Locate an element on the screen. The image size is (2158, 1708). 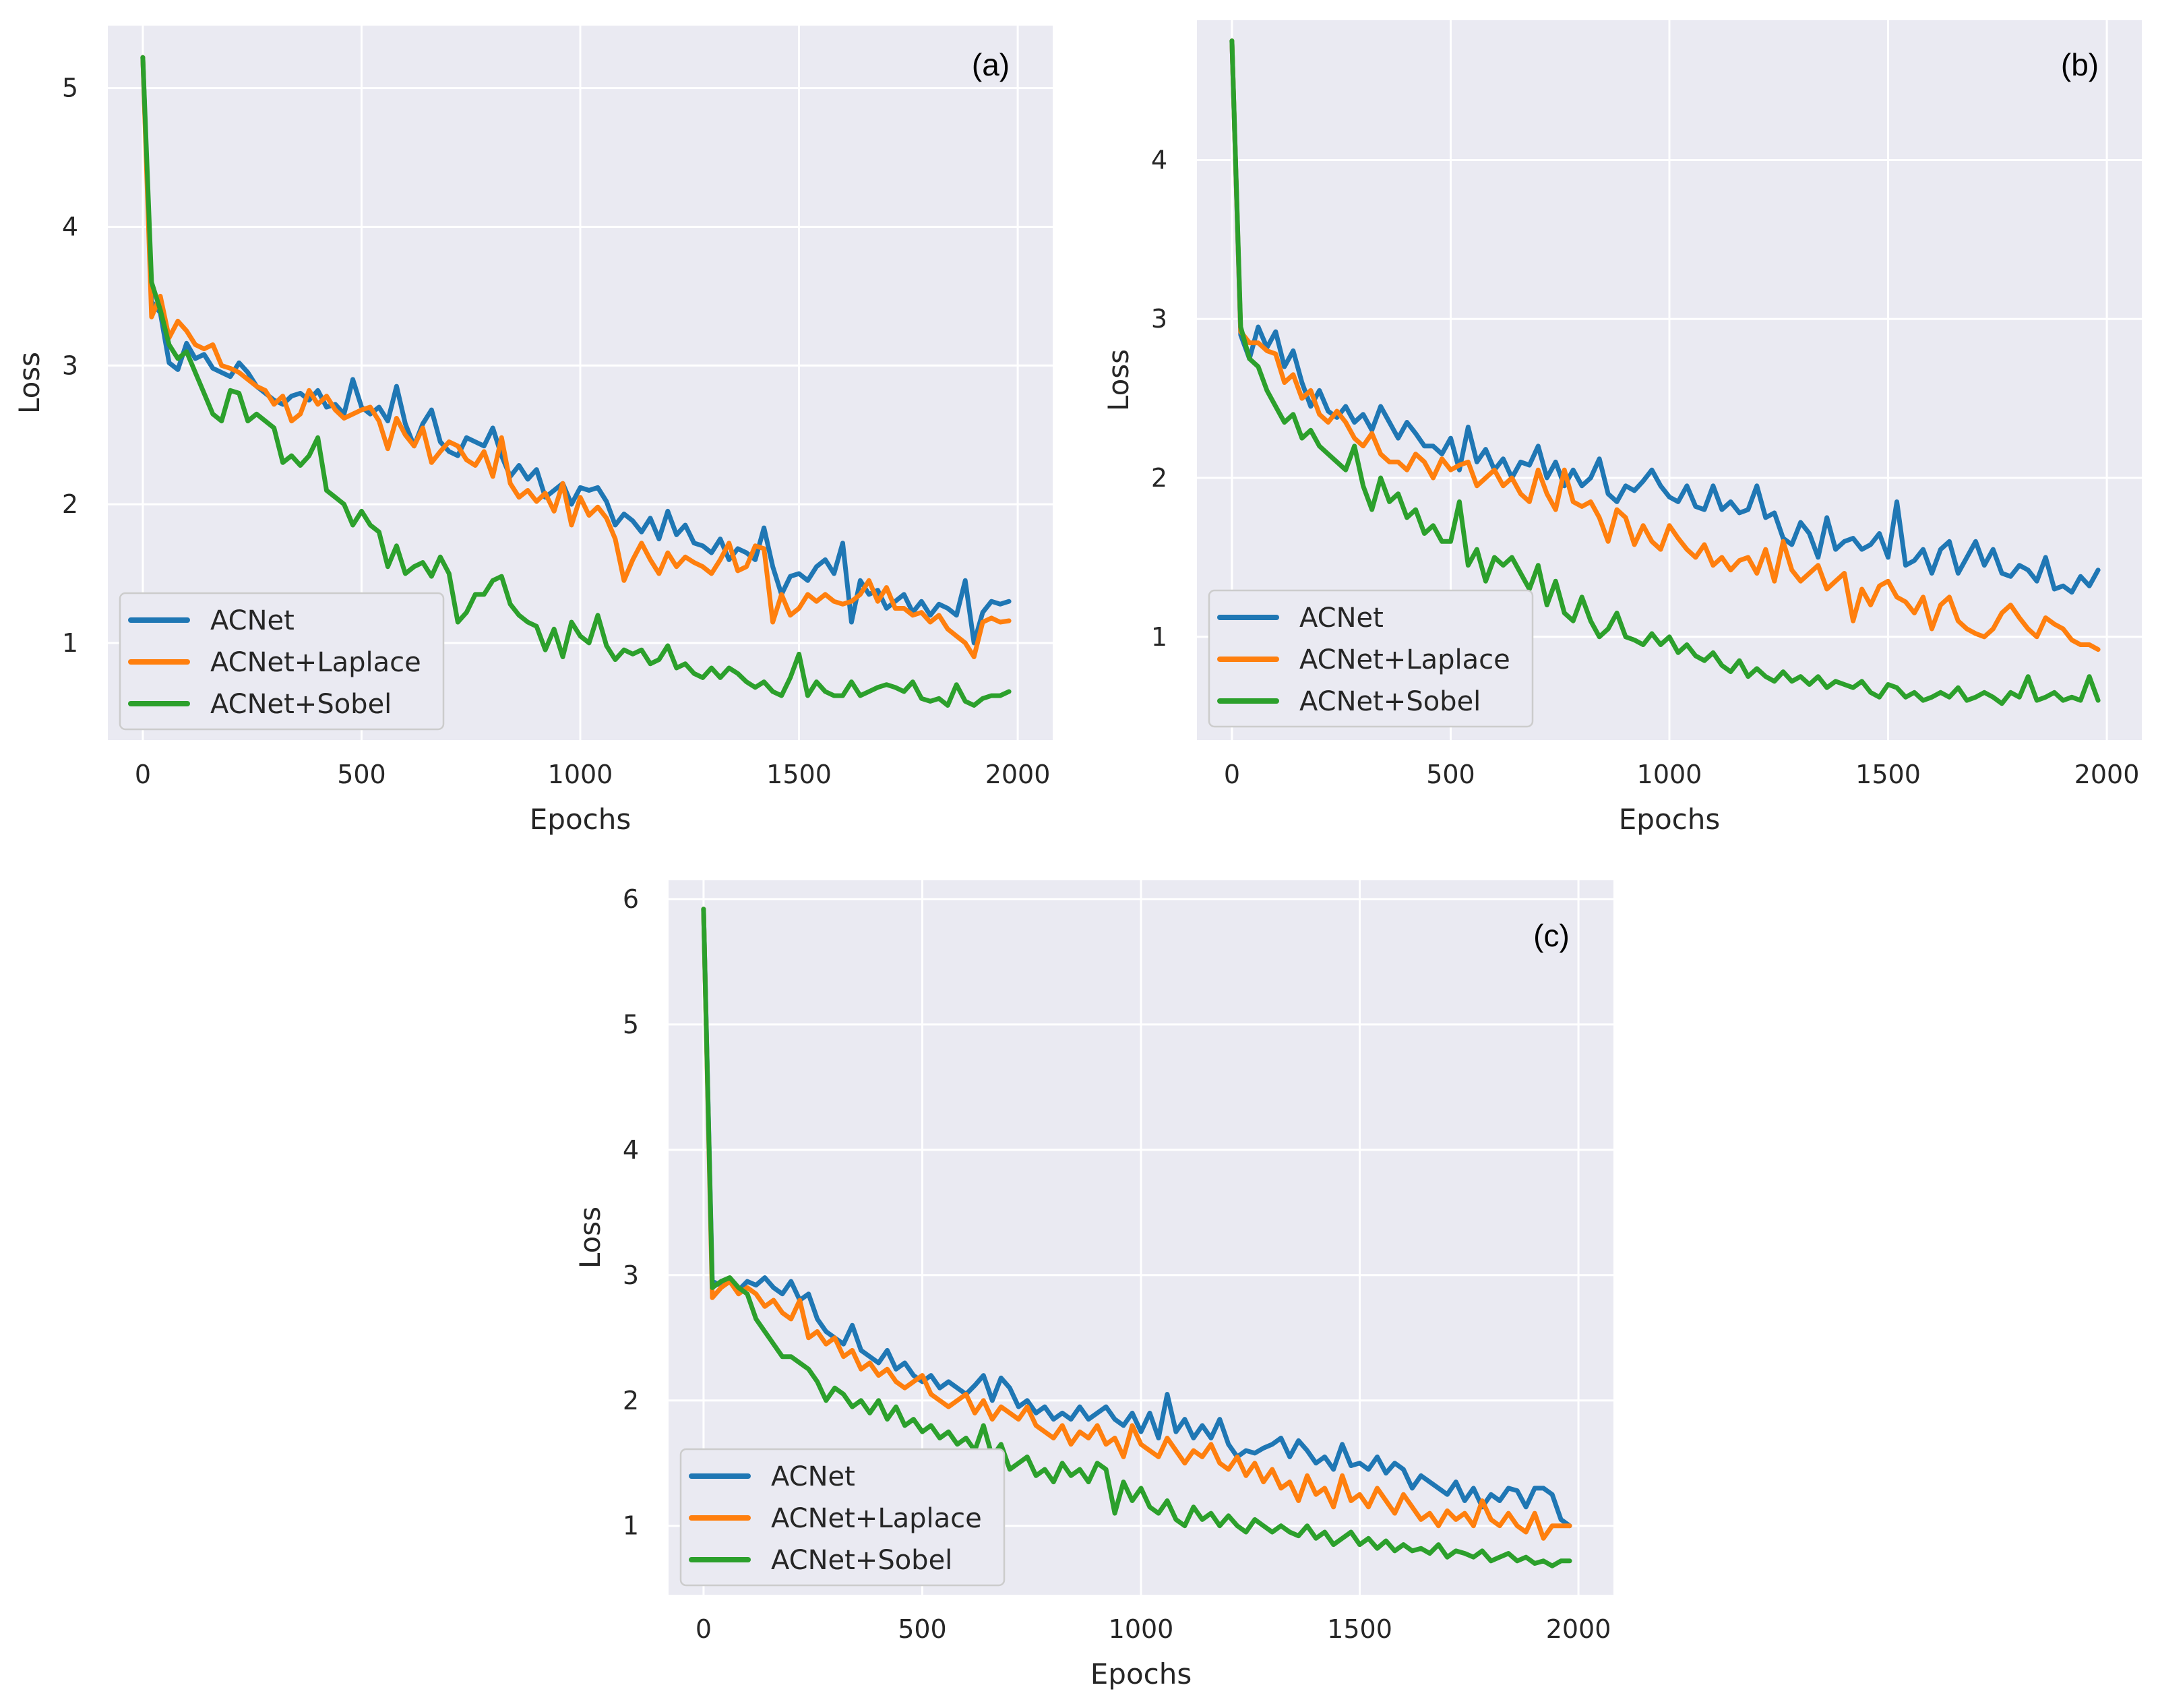
panel-label-b: (b) is located at coordinates (2080, 64).